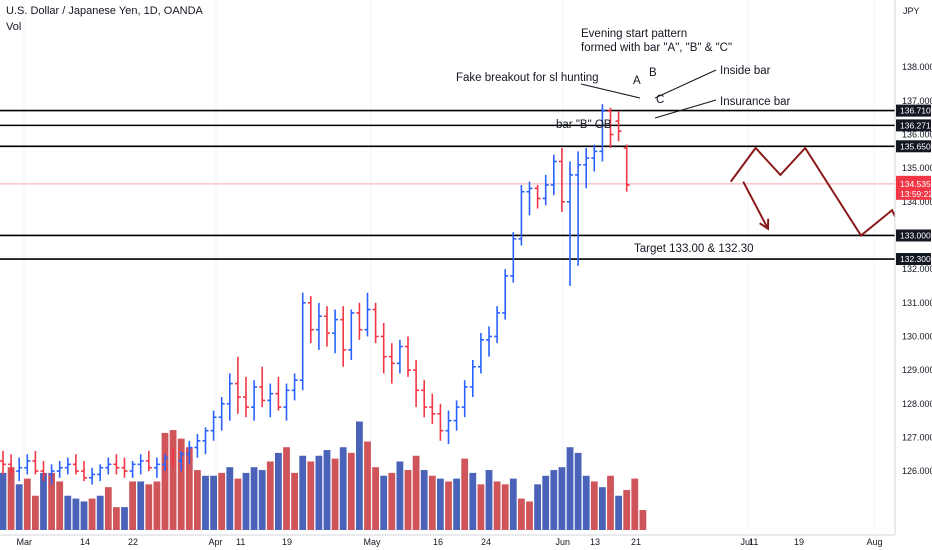 The height and width of the screenshot is (550, 932). Describe the element at coordinates (745, 71) in the screenshot. I see `inside-bar-annotation: Inside bar` at that location.